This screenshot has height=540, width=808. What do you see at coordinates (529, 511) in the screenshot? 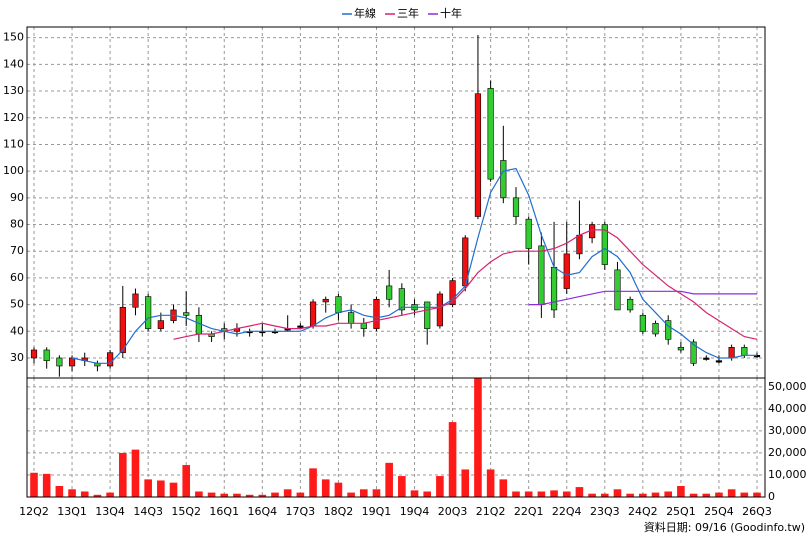
I see `x-tick-label: 22Q1` at bounding box center [529, 511].